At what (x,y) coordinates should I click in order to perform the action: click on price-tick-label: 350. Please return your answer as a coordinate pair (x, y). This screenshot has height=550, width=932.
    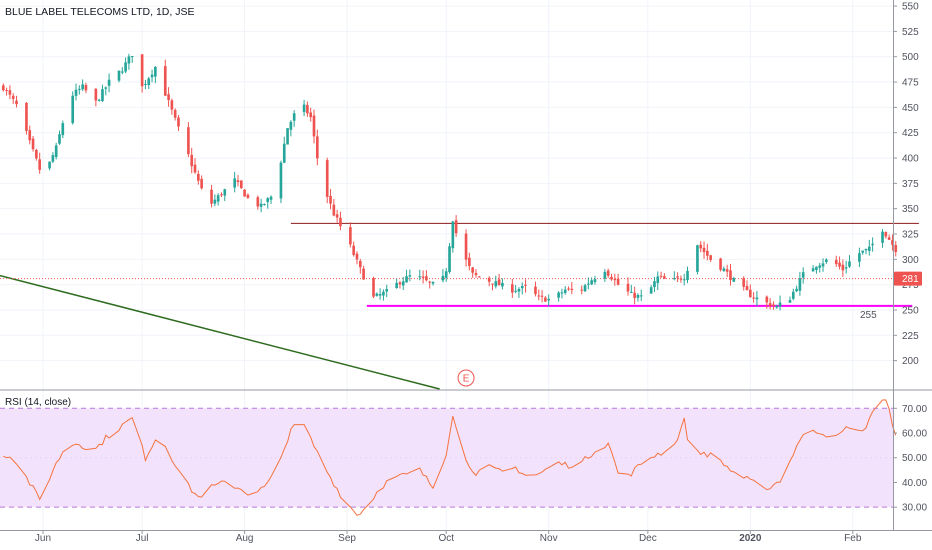
    Looking at the image, I should click on (910, 209).